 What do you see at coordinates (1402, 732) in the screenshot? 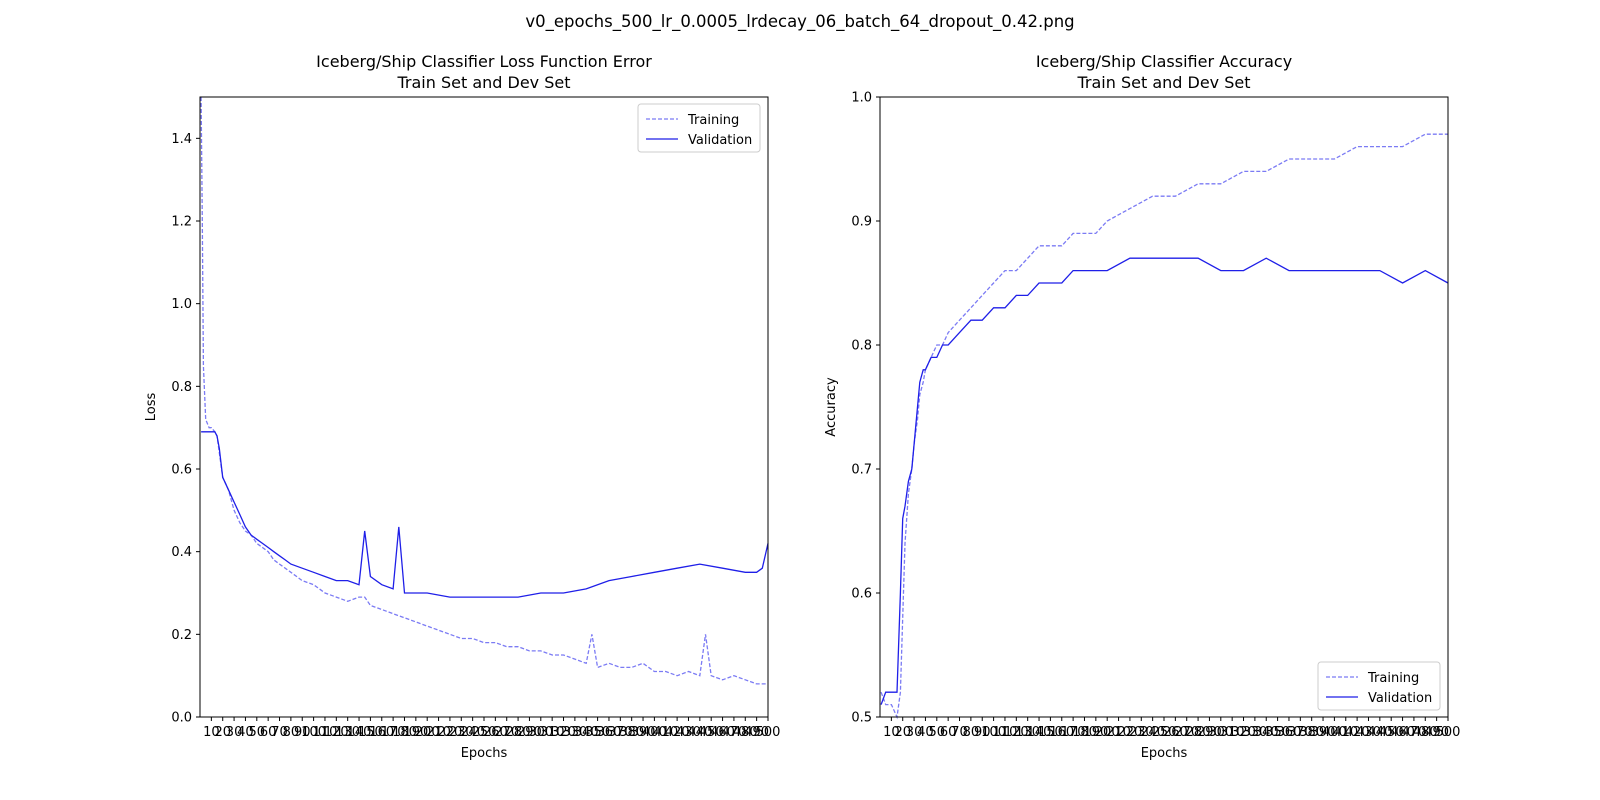
I see `x-tick-label: 460` at bounding box center [1402, 732].